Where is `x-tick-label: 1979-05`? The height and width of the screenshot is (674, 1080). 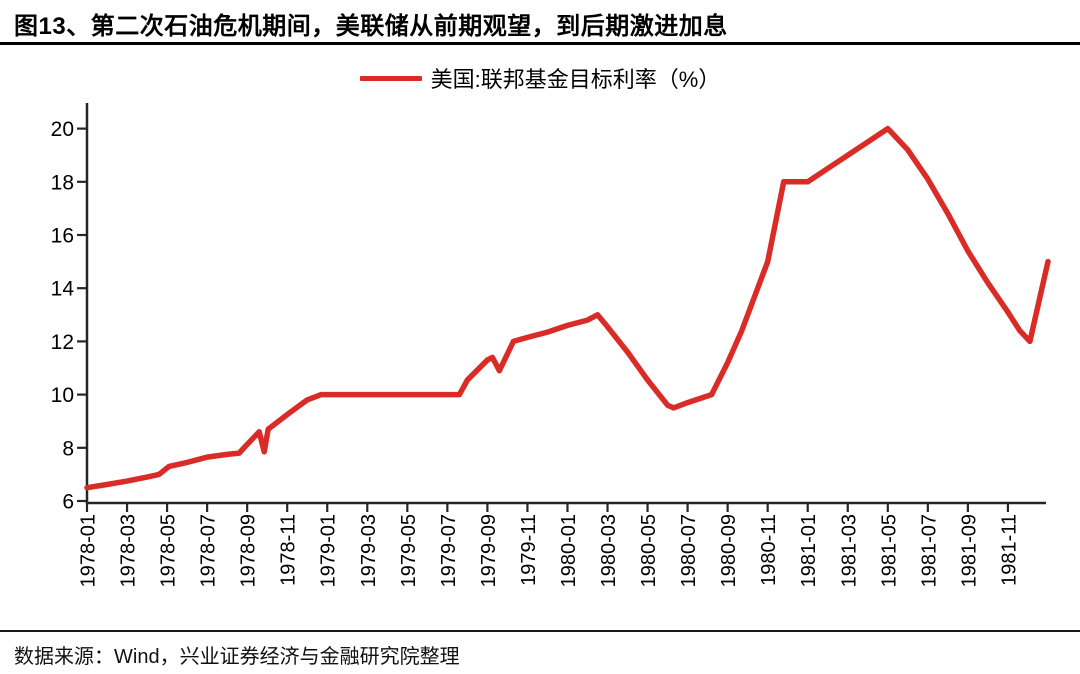
x-tick-label: 1979-05 is located at coordinates (409, 550).